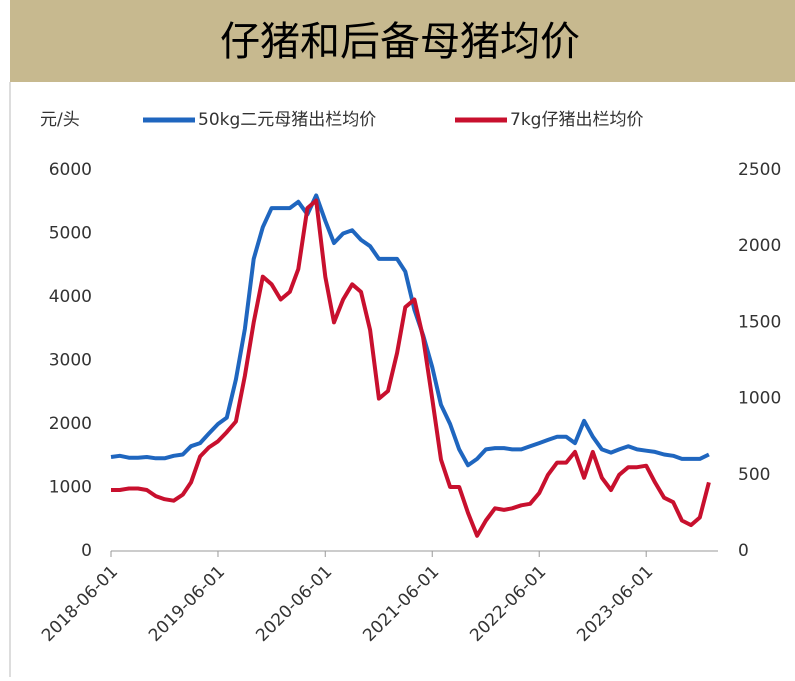 Image resolution: width=795 pixels, height=681 pixels. I want to click on x-tick-label: 2020-06-01, so click(294, 604).